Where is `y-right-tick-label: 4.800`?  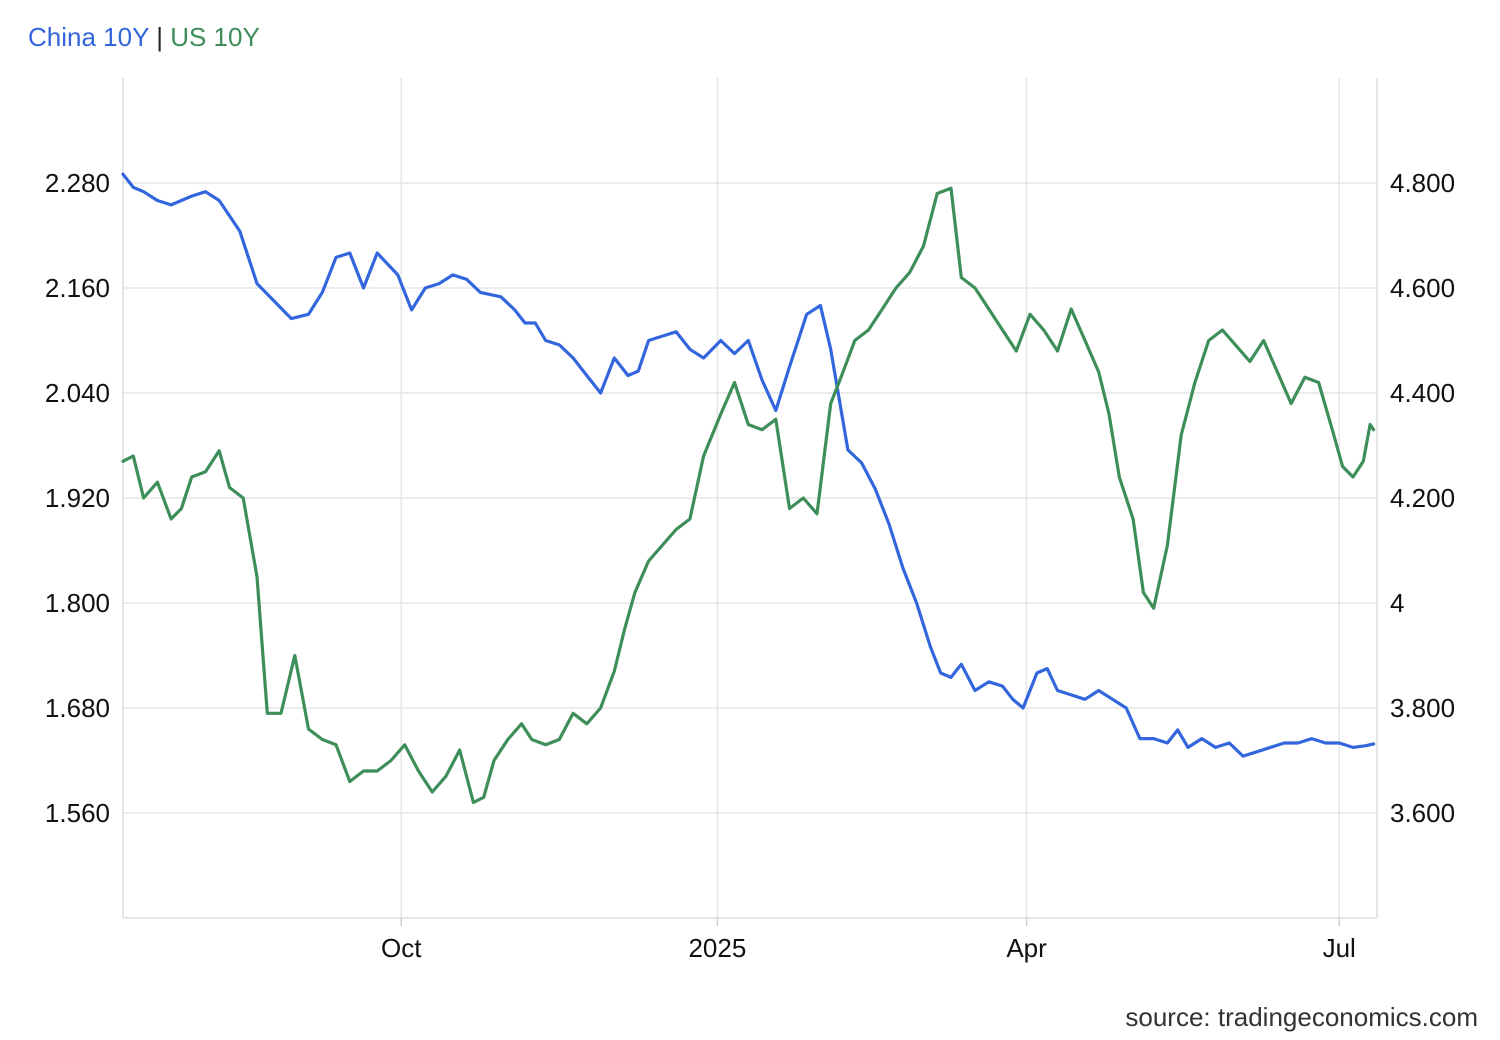
y-right-tick-label: 4.800 is located at coordinates (1422, 183).